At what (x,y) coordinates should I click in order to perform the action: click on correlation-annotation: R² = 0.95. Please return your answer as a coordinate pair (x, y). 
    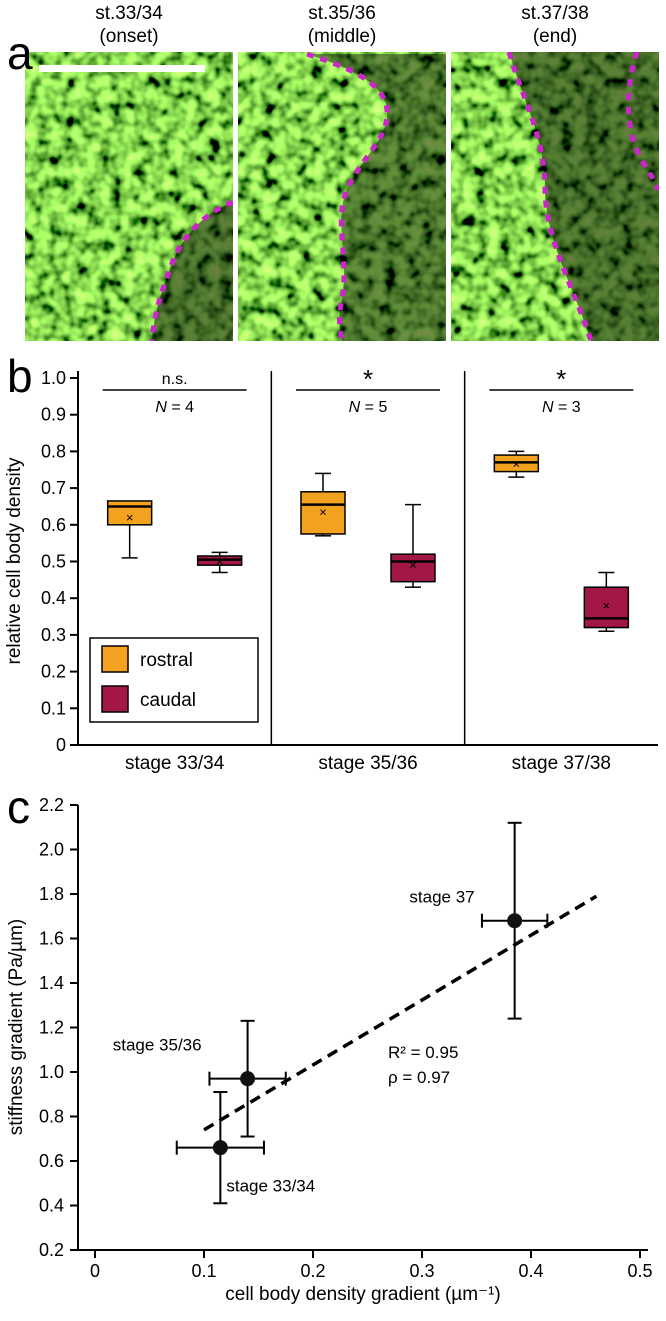
    Looking at the image, I should click on (423, 1052).